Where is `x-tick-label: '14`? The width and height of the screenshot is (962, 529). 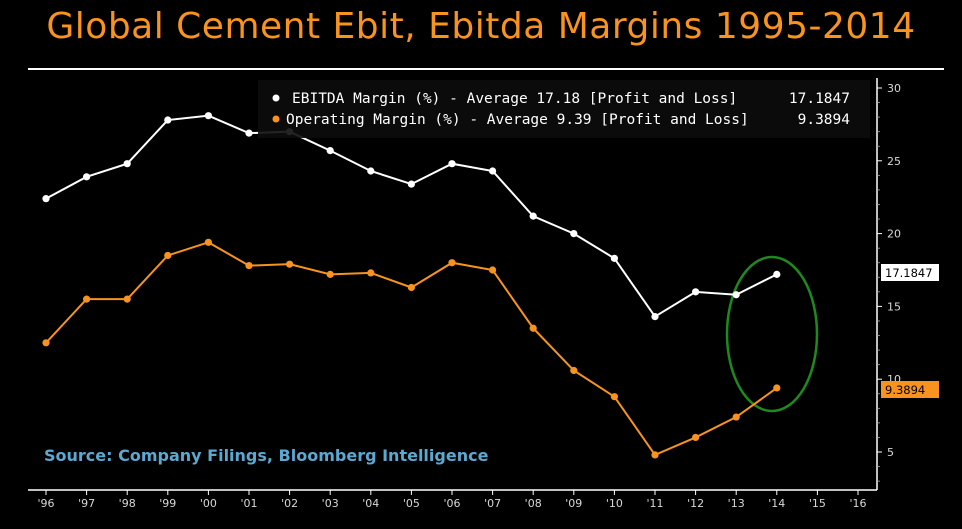 x-tick-label: '14 is located at coordinates (776, 503).